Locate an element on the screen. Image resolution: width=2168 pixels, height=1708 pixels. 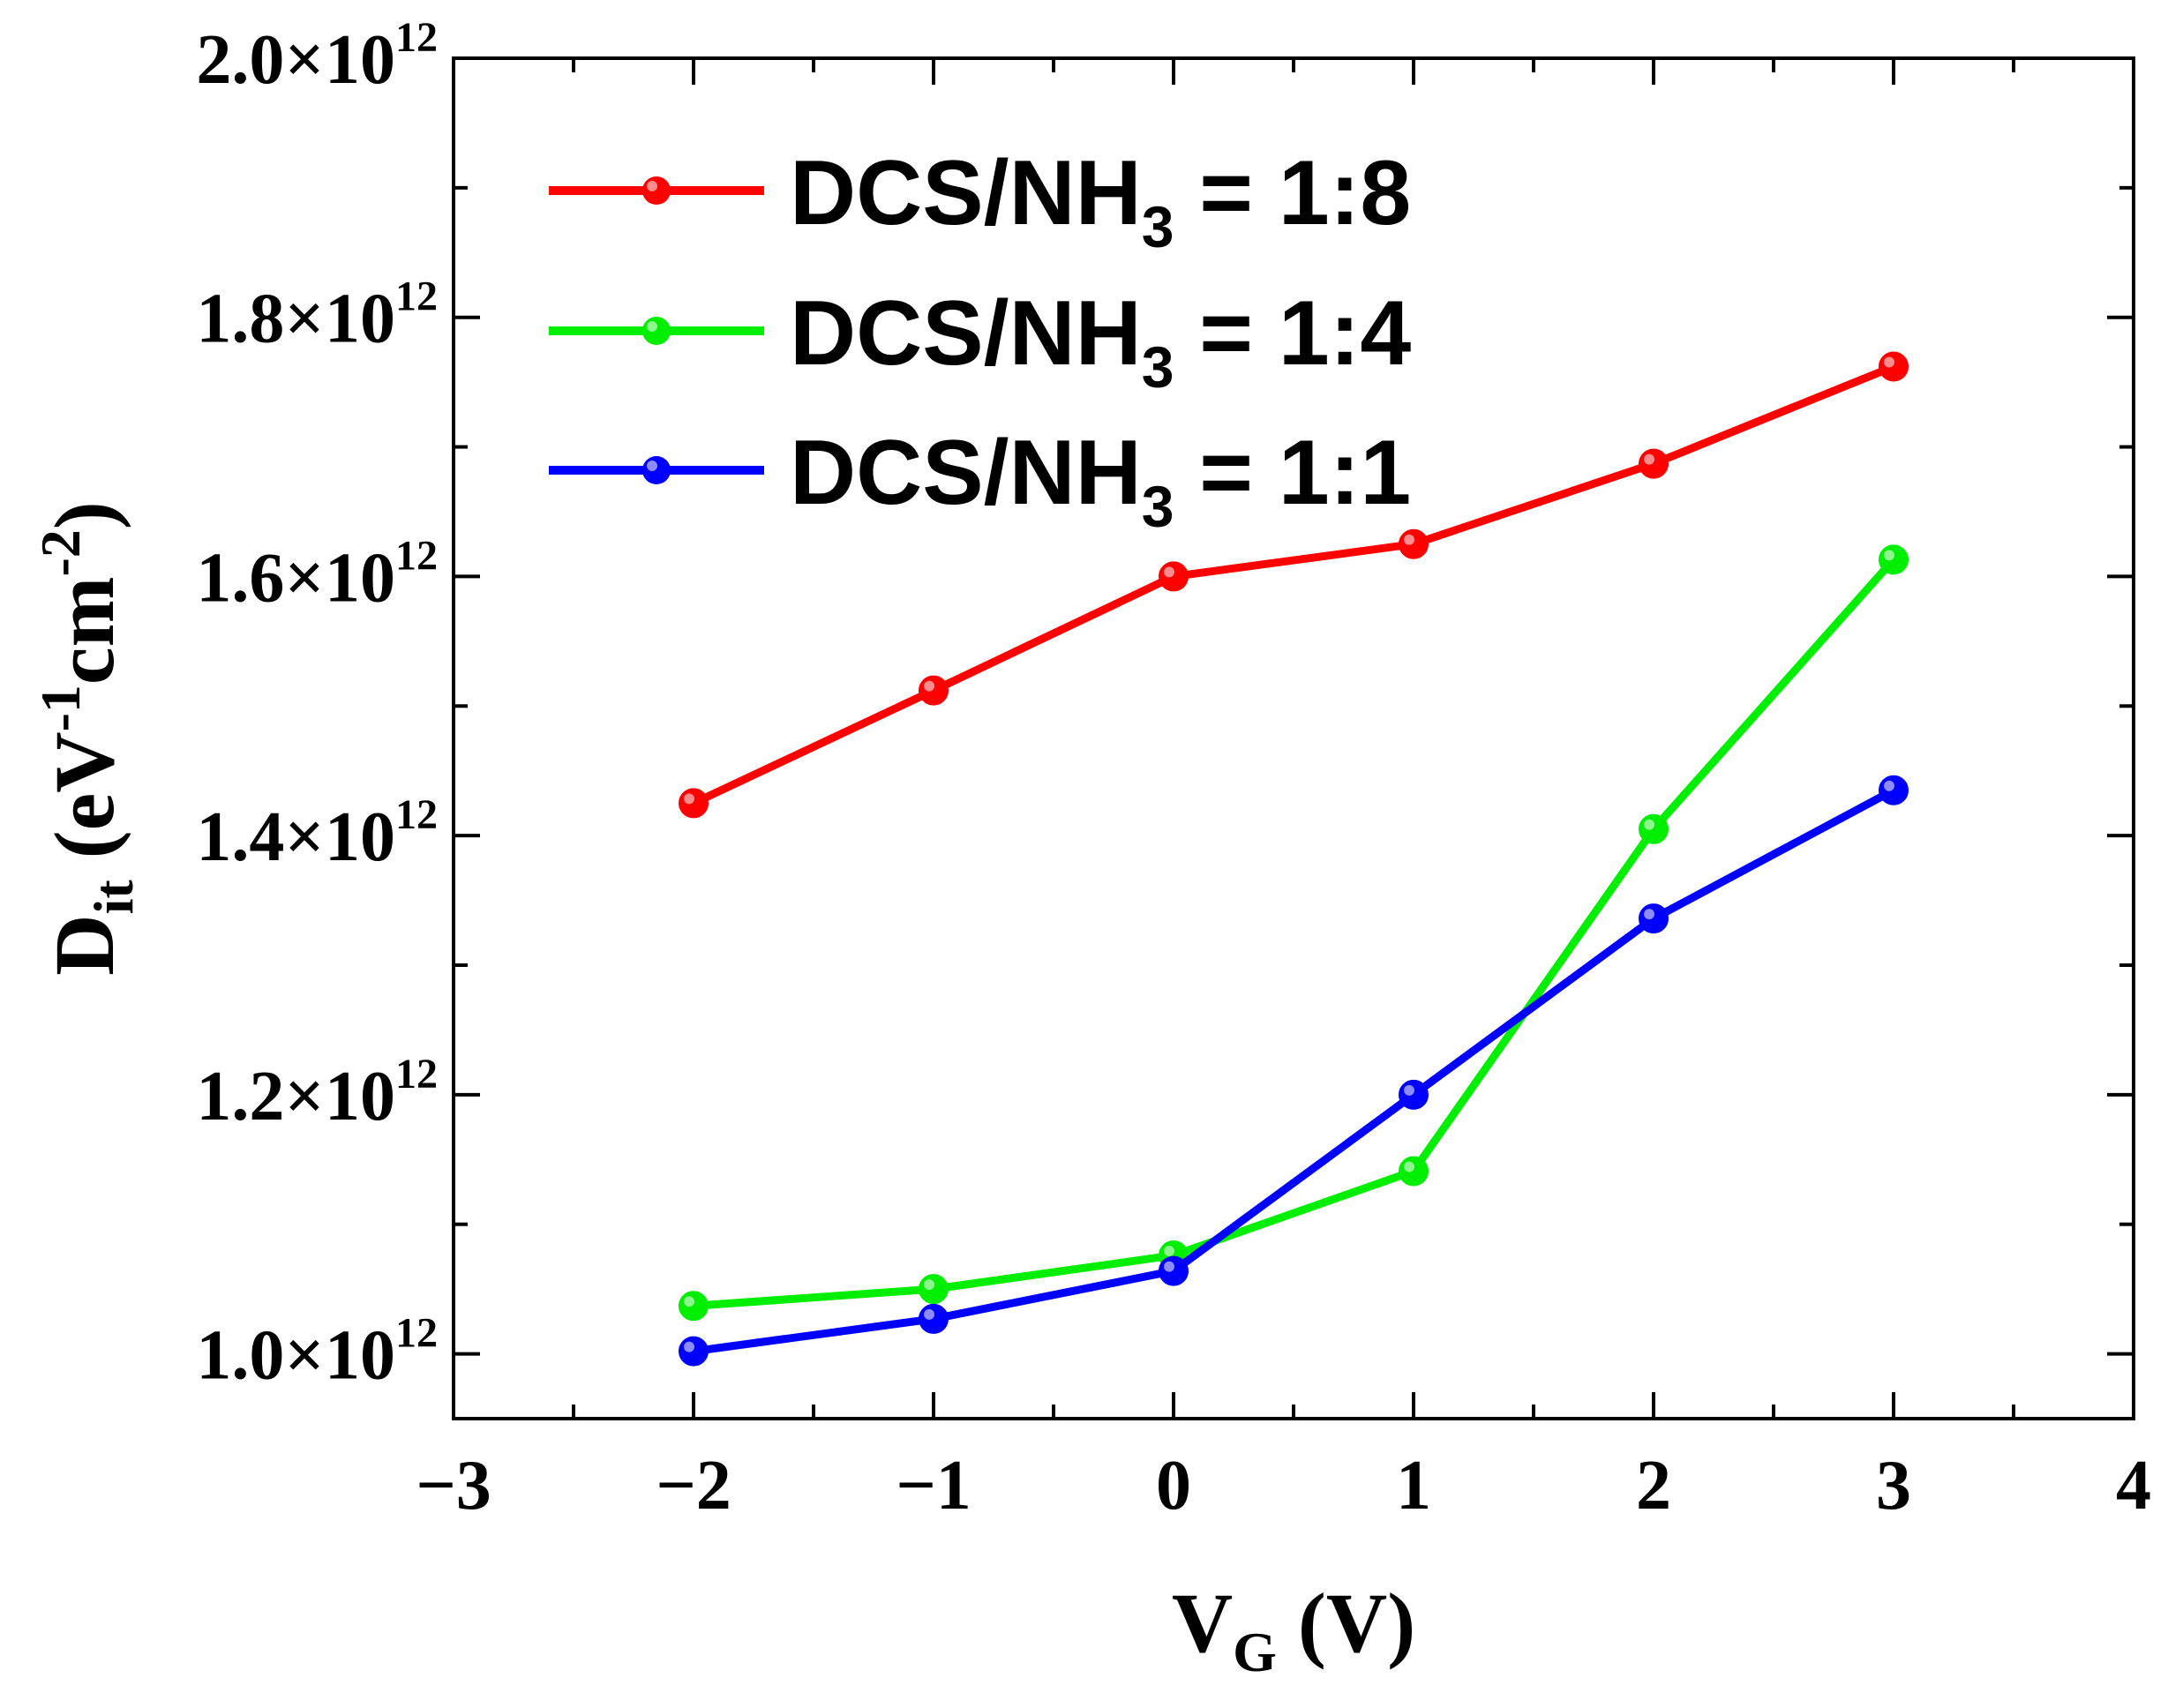
y-tick-label: 1.4×10¹² is located at coordinates (317, 833).